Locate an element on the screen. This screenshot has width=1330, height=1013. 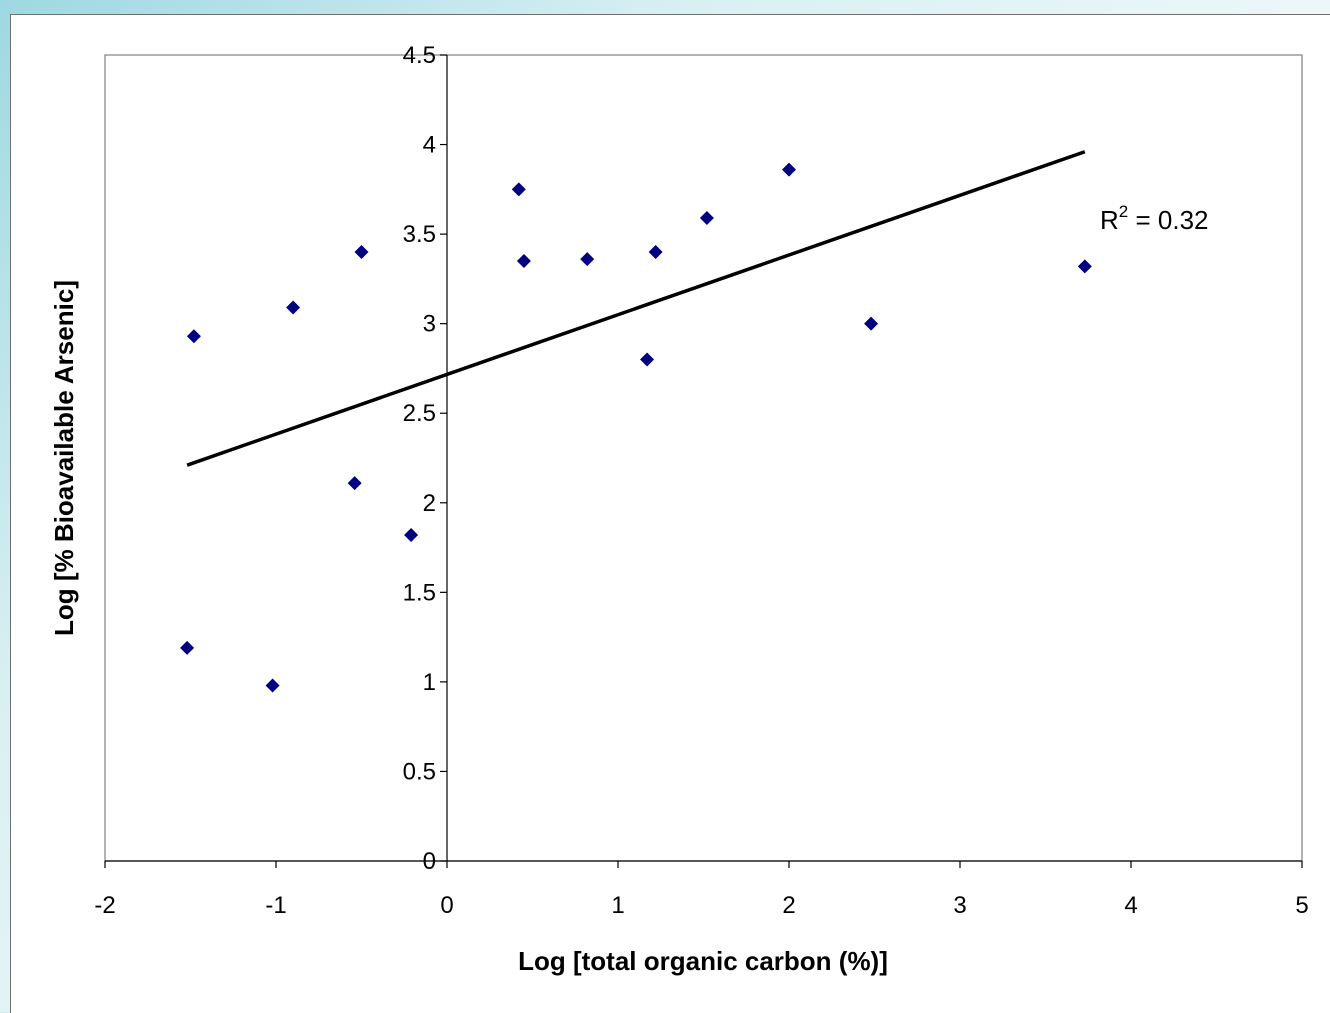
y-axis-title: Log [% Bioavailable Arsenic] is located at coordinates (64, 458).